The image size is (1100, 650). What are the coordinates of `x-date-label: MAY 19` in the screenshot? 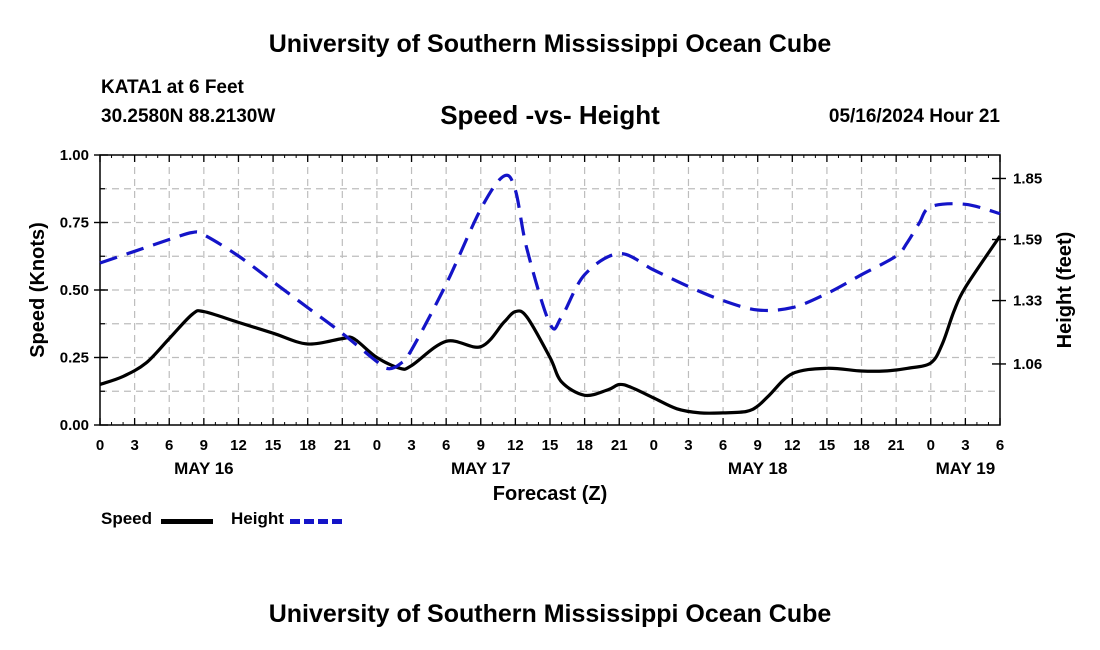 It's located at (966, 468).